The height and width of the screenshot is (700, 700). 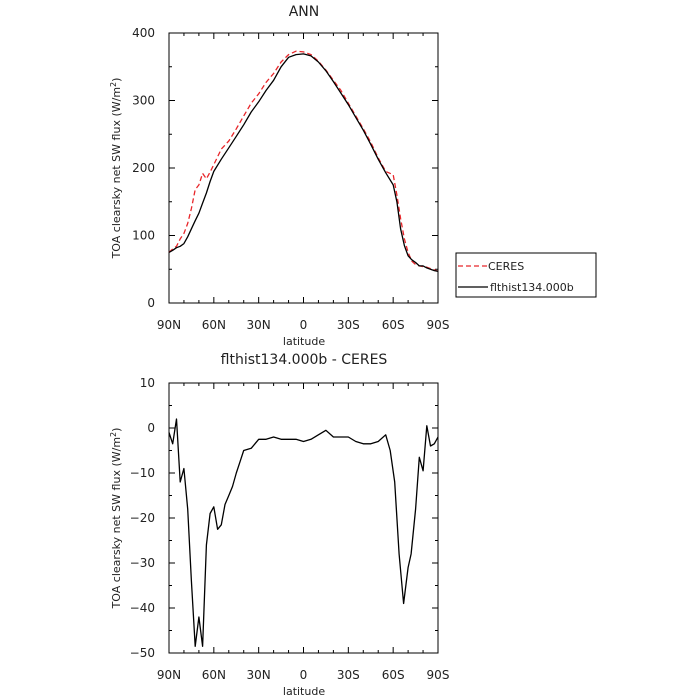 I want to click on legend-box, so click(x=526, y=275).